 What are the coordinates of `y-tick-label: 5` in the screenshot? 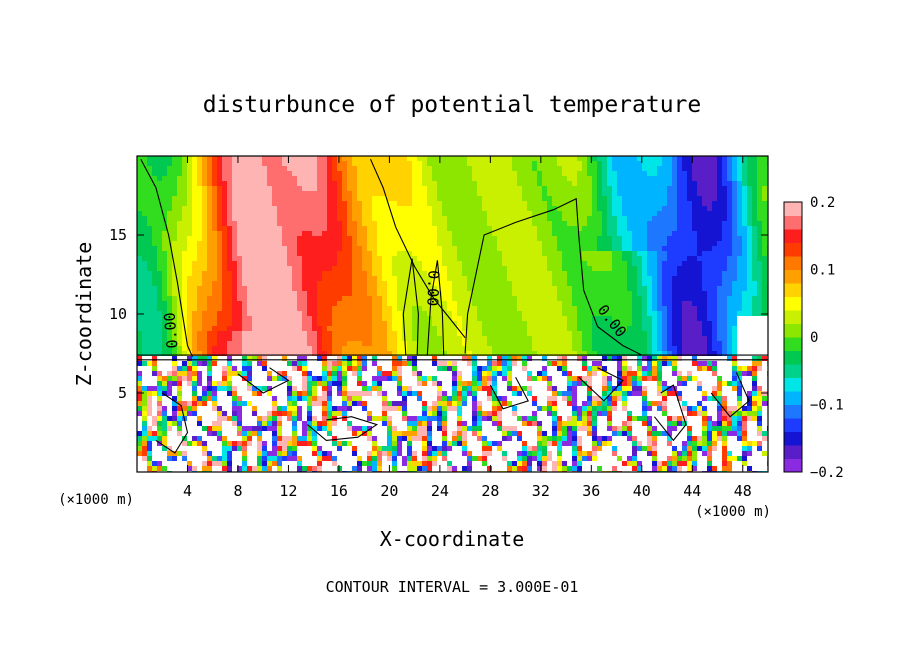 It's located at (122, 393).